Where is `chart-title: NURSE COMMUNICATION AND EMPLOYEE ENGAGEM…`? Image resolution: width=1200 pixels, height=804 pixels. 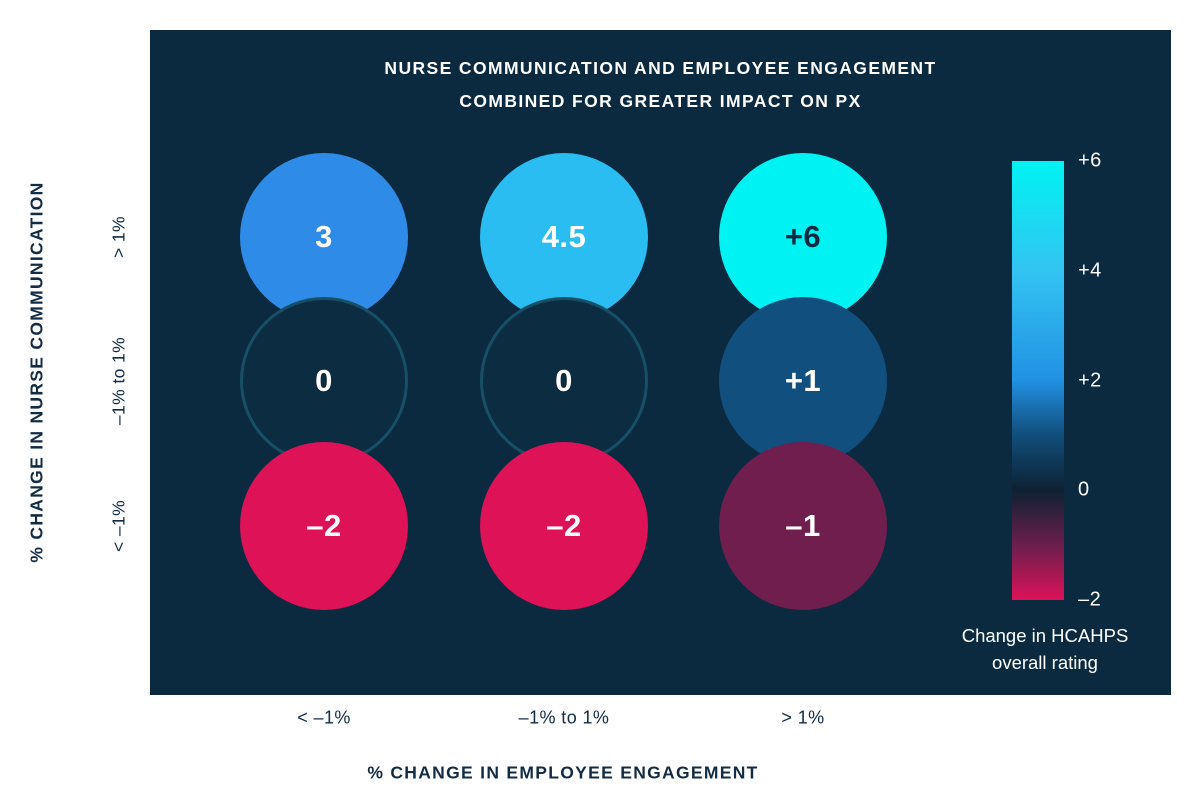 chart-title: NURSE COMMUNICATION AND EMPLOYEE ENGAGEM… is located at coordinates (660, 85).